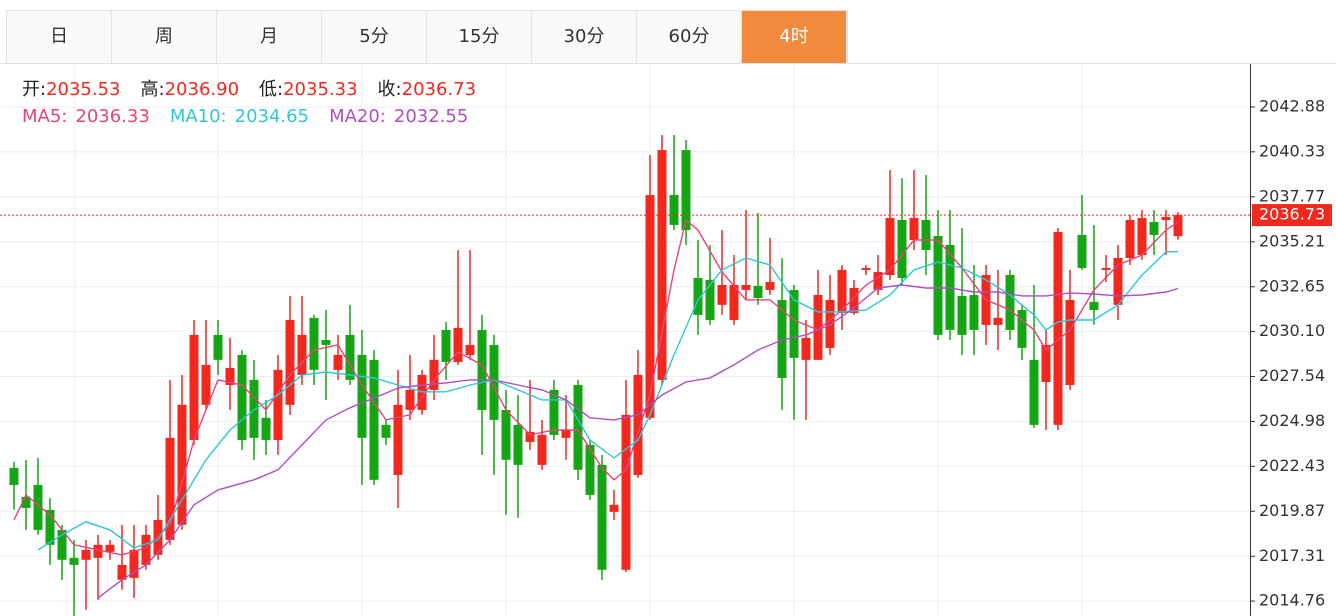  I want to click on period-tab: 日, so click(59, 37).